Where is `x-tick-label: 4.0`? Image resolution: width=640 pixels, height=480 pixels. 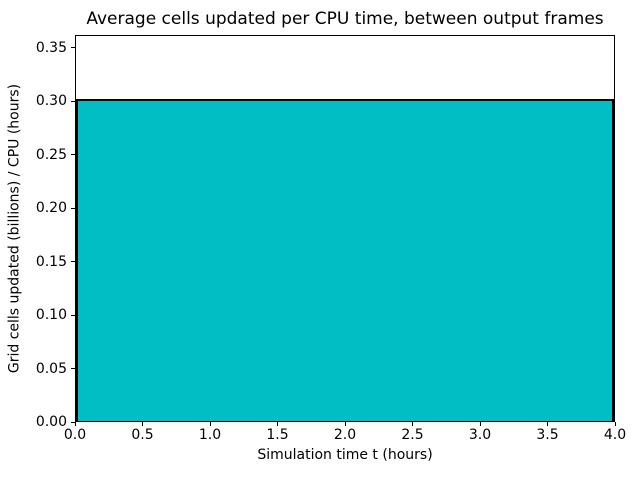 x-tick-label: 4.0 is located at coordinates (615, 435).